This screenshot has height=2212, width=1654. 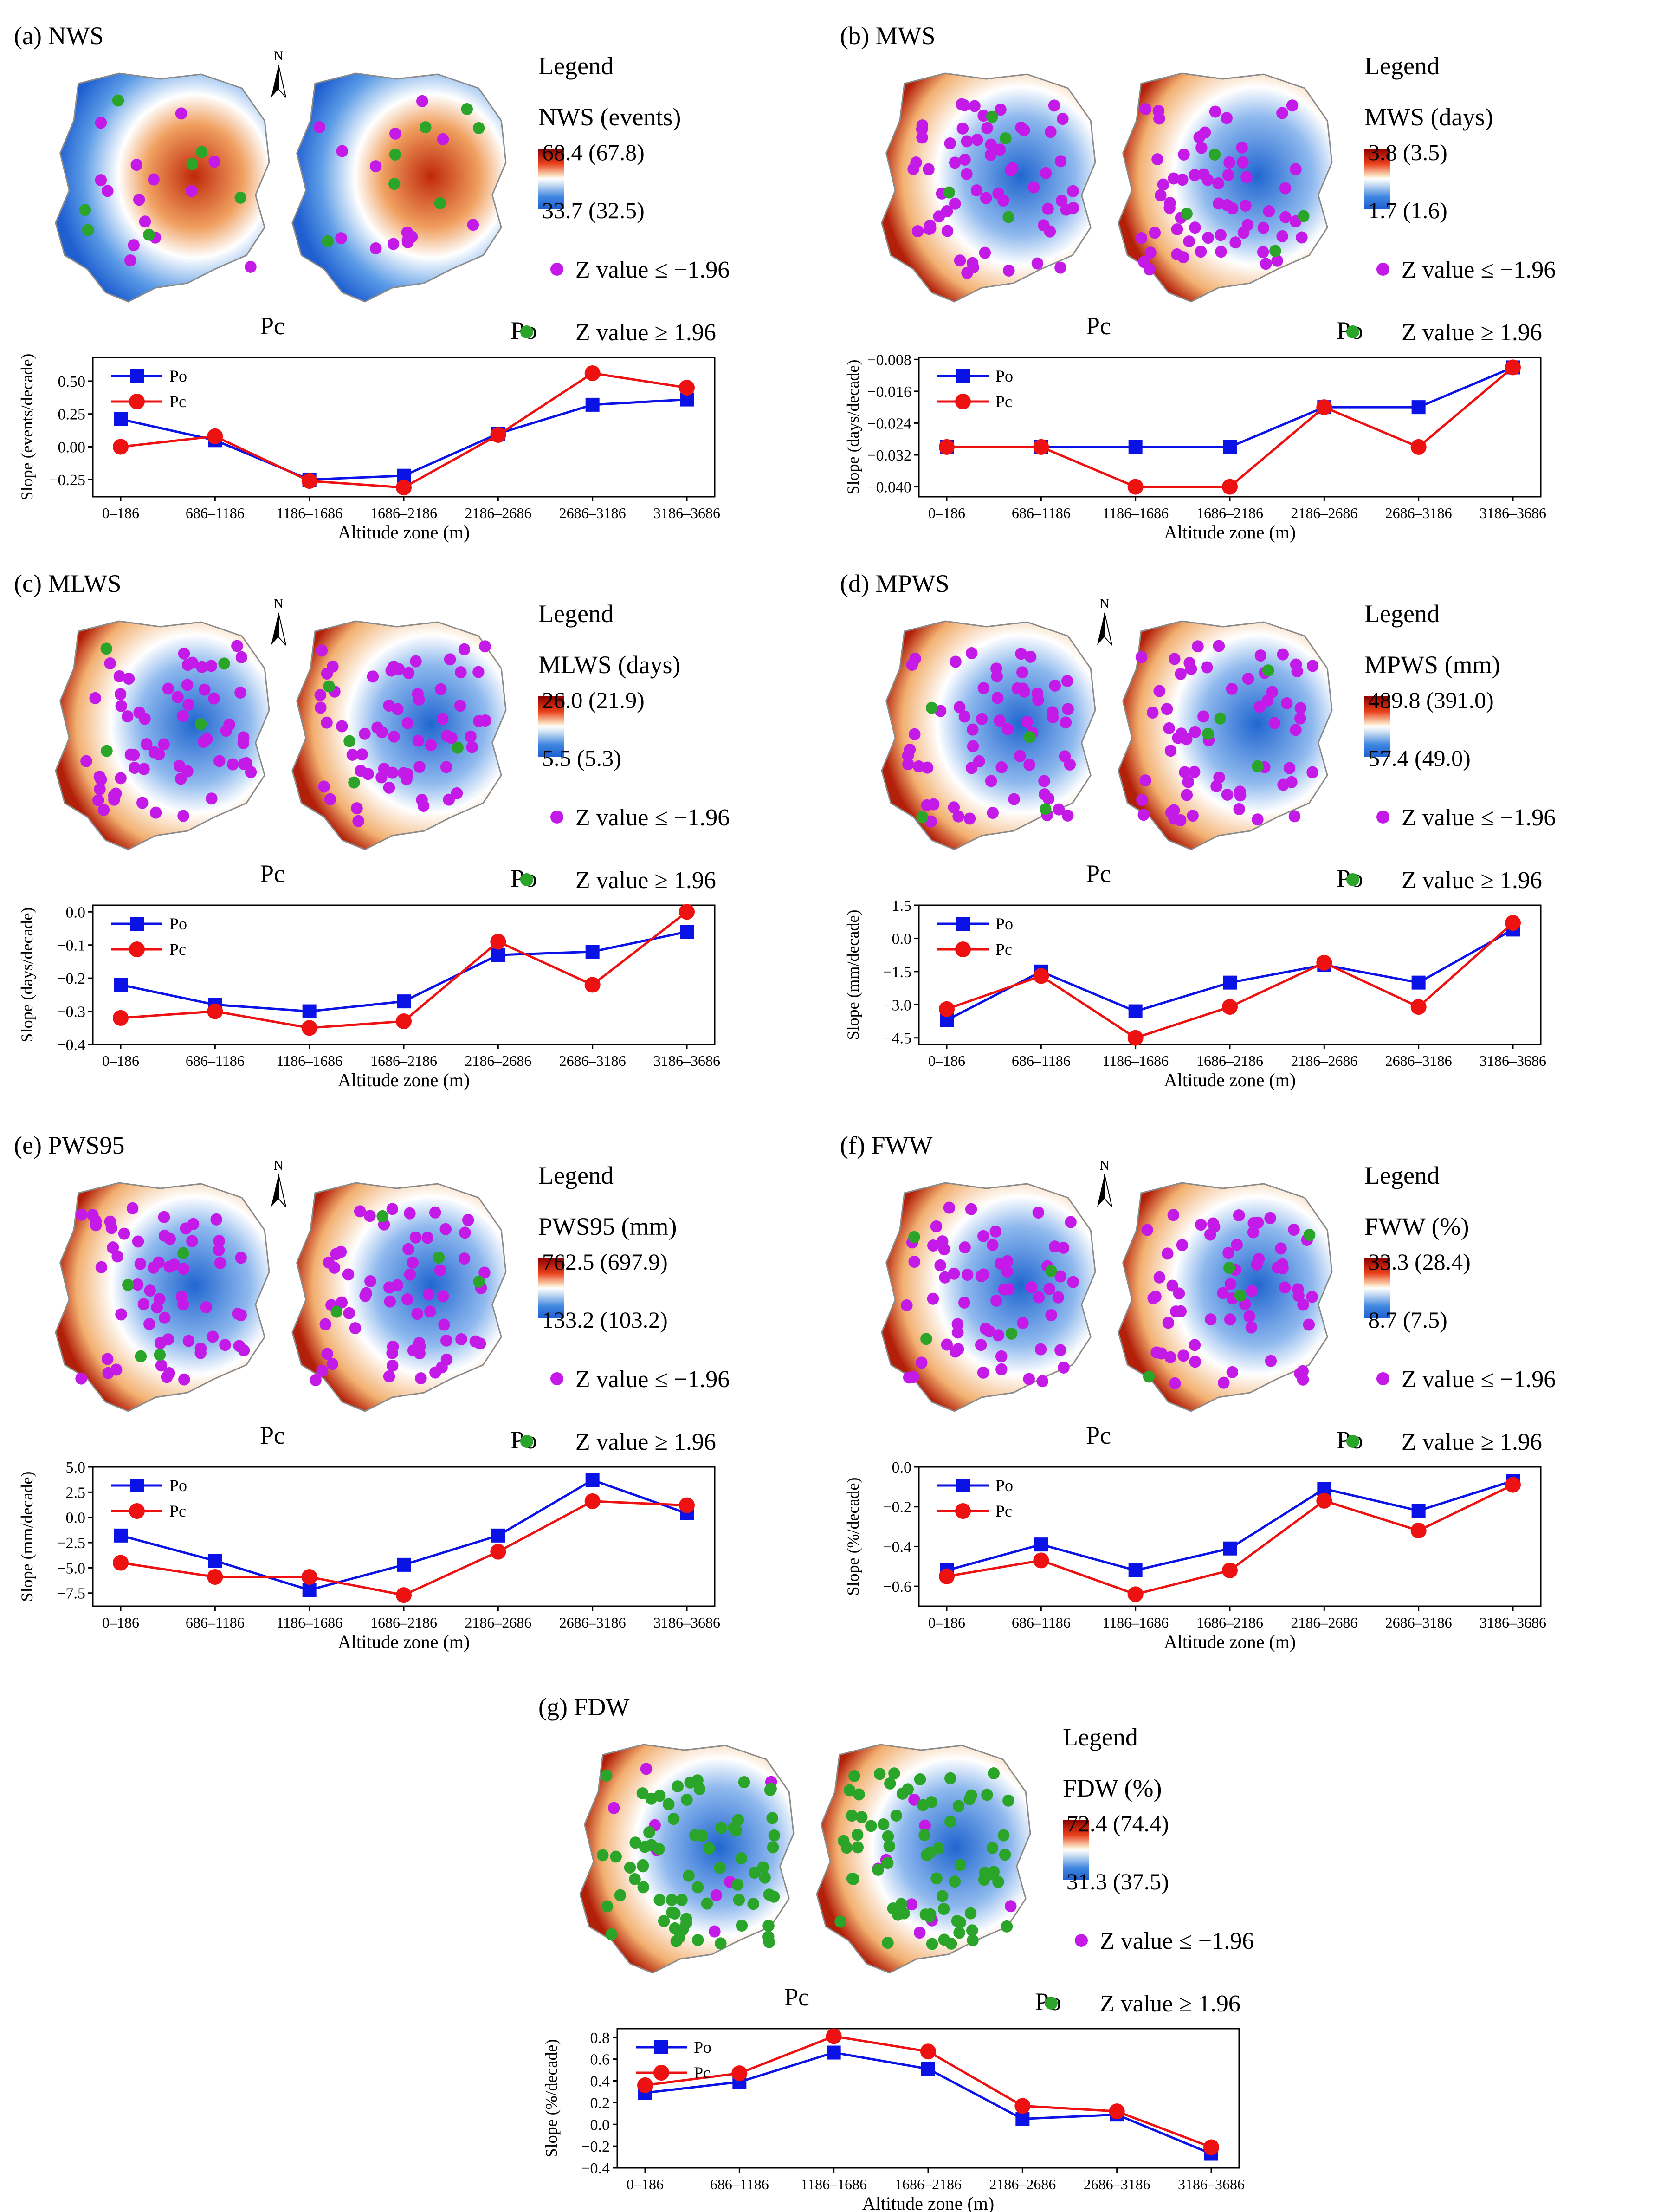 What do you see at coordinates (1098, 326) in the screenshot?
I see `map-label-pc: Pc` at bounding box center [1098, 326].